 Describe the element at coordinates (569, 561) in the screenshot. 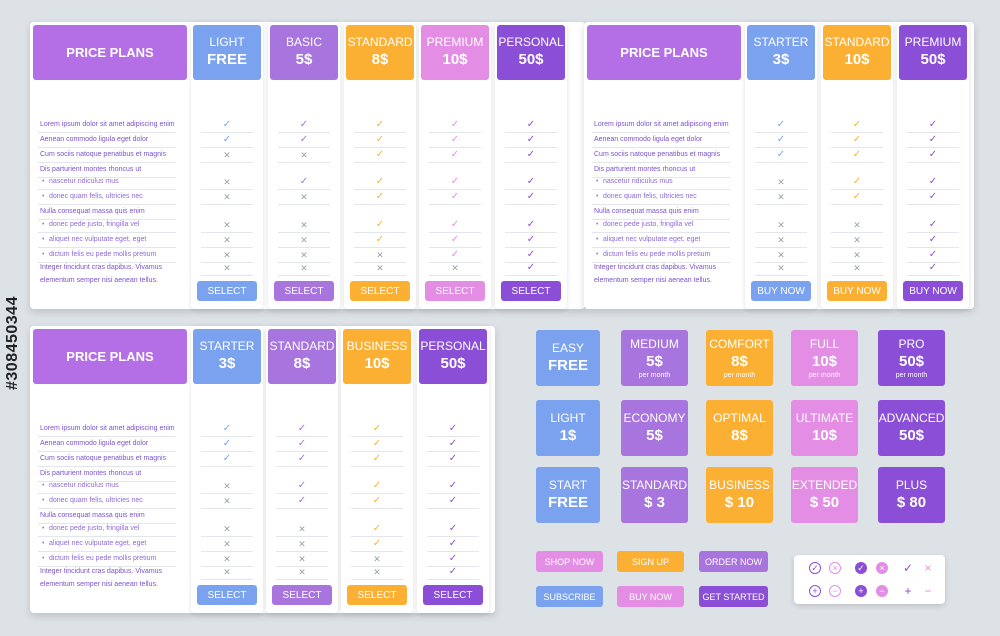

I see `shop-now-button: SHOP NOW` at that location.